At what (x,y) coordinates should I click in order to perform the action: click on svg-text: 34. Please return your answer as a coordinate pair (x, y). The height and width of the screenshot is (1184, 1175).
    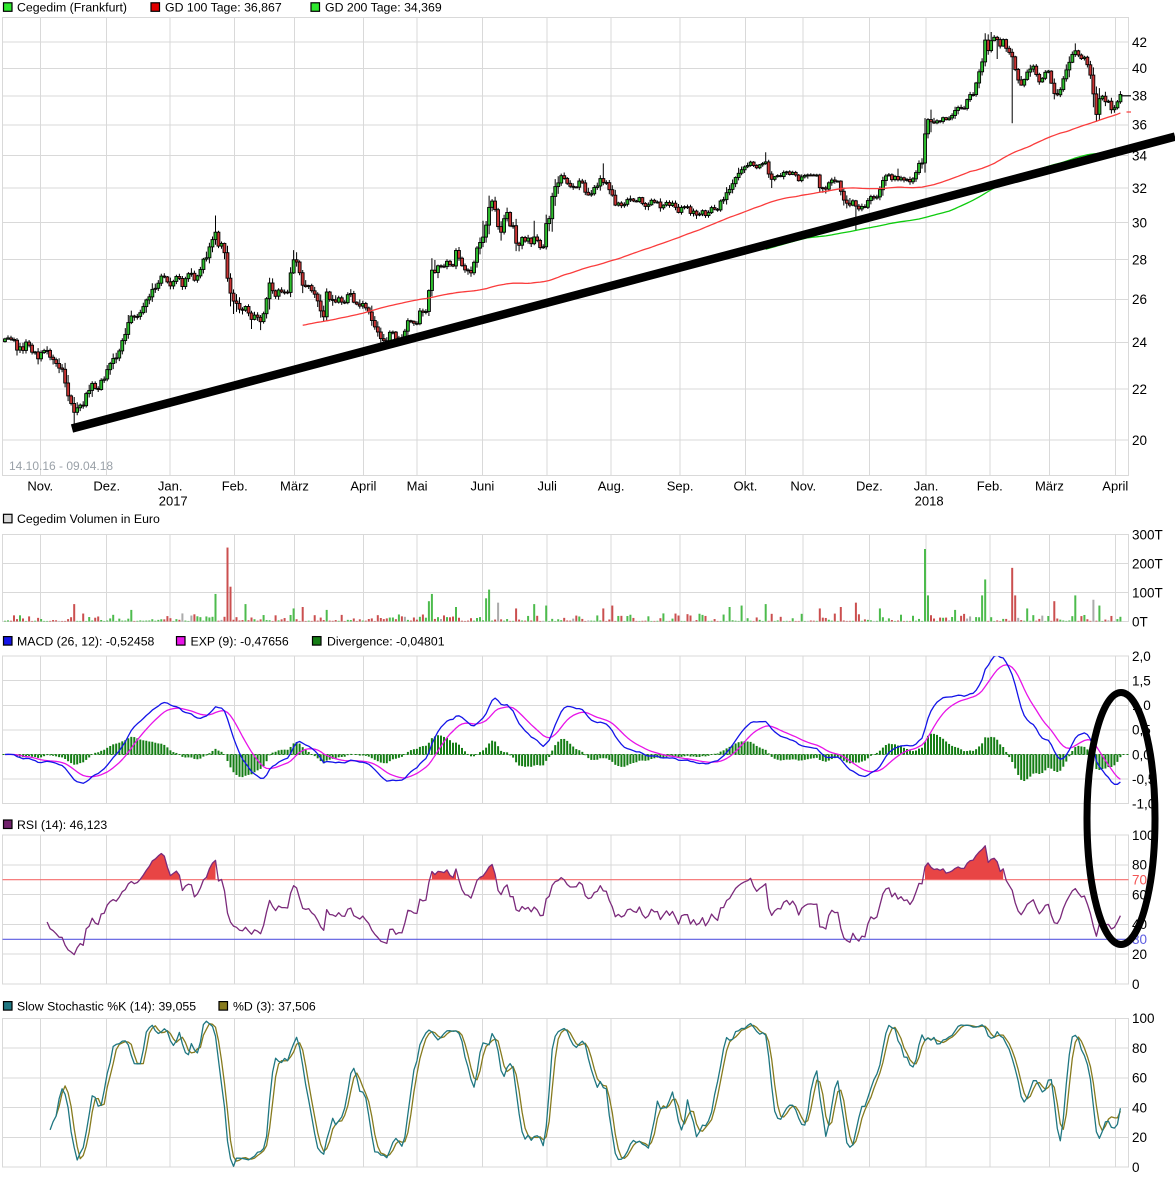
    Looking at the image, I should click on (1140, 155).